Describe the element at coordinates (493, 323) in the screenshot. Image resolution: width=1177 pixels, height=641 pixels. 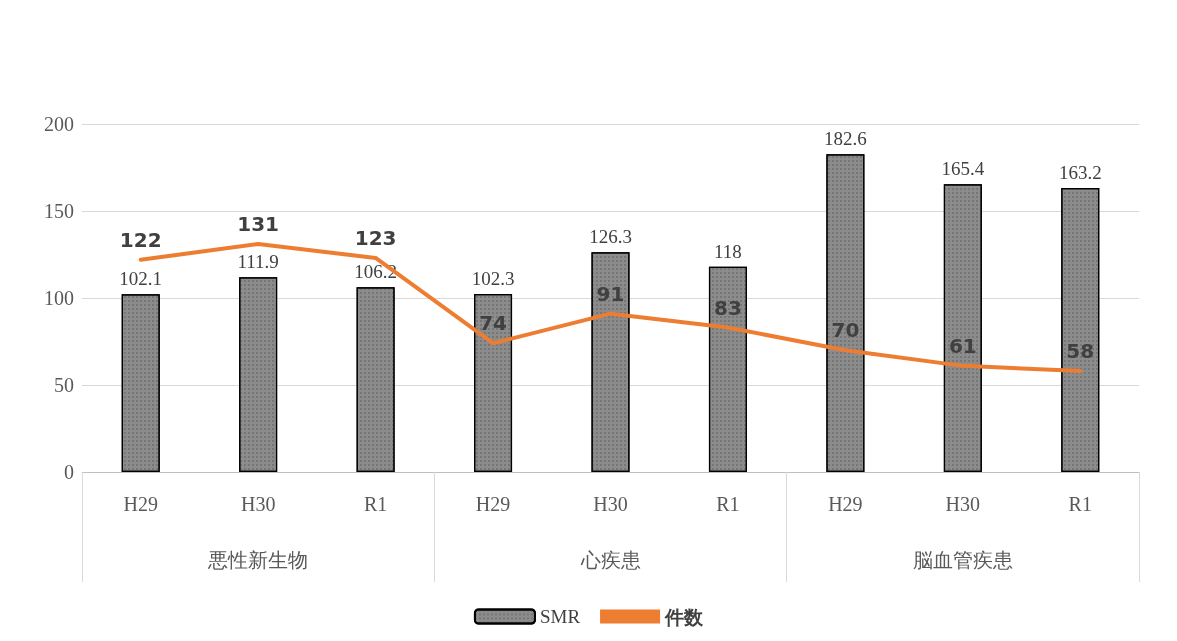
I see `data-label: 74` at that location.